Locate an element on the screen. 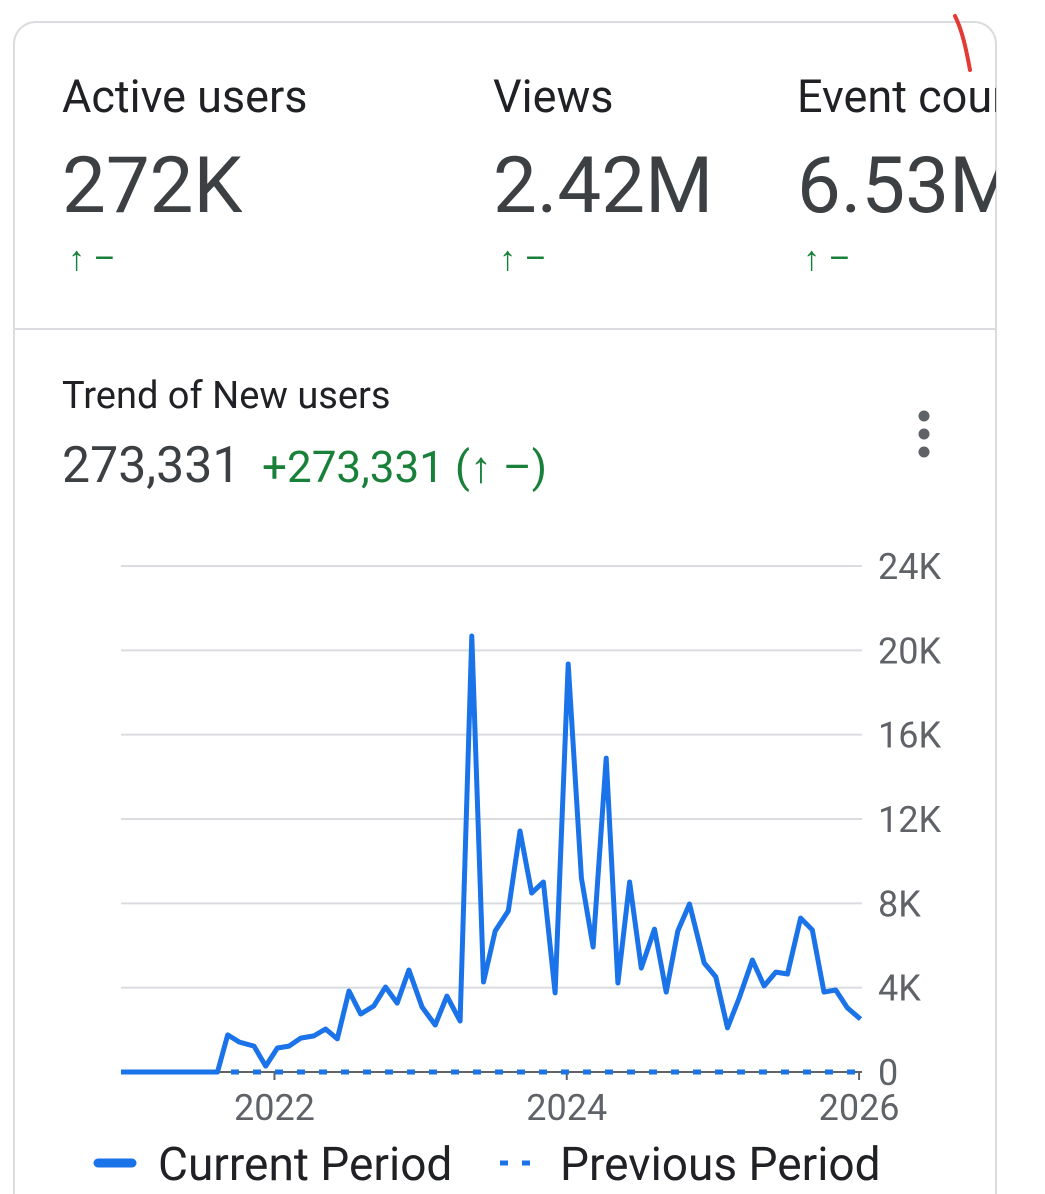  metric-label: Event count is located at coordinates (914, 96).